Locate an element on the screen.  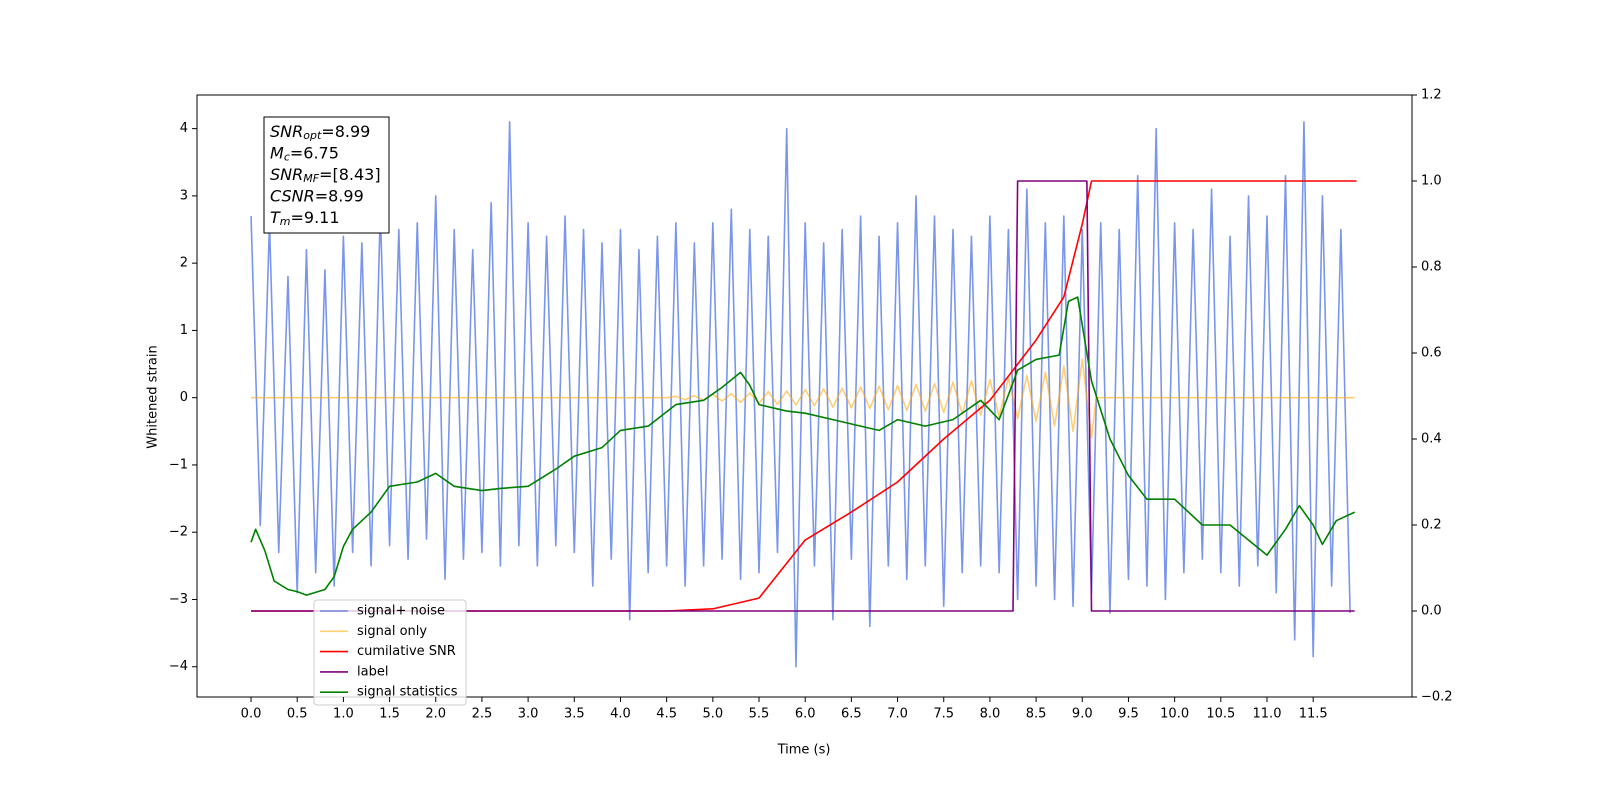
x-tick-label: 0.5 is located at coordinates (297, 714).